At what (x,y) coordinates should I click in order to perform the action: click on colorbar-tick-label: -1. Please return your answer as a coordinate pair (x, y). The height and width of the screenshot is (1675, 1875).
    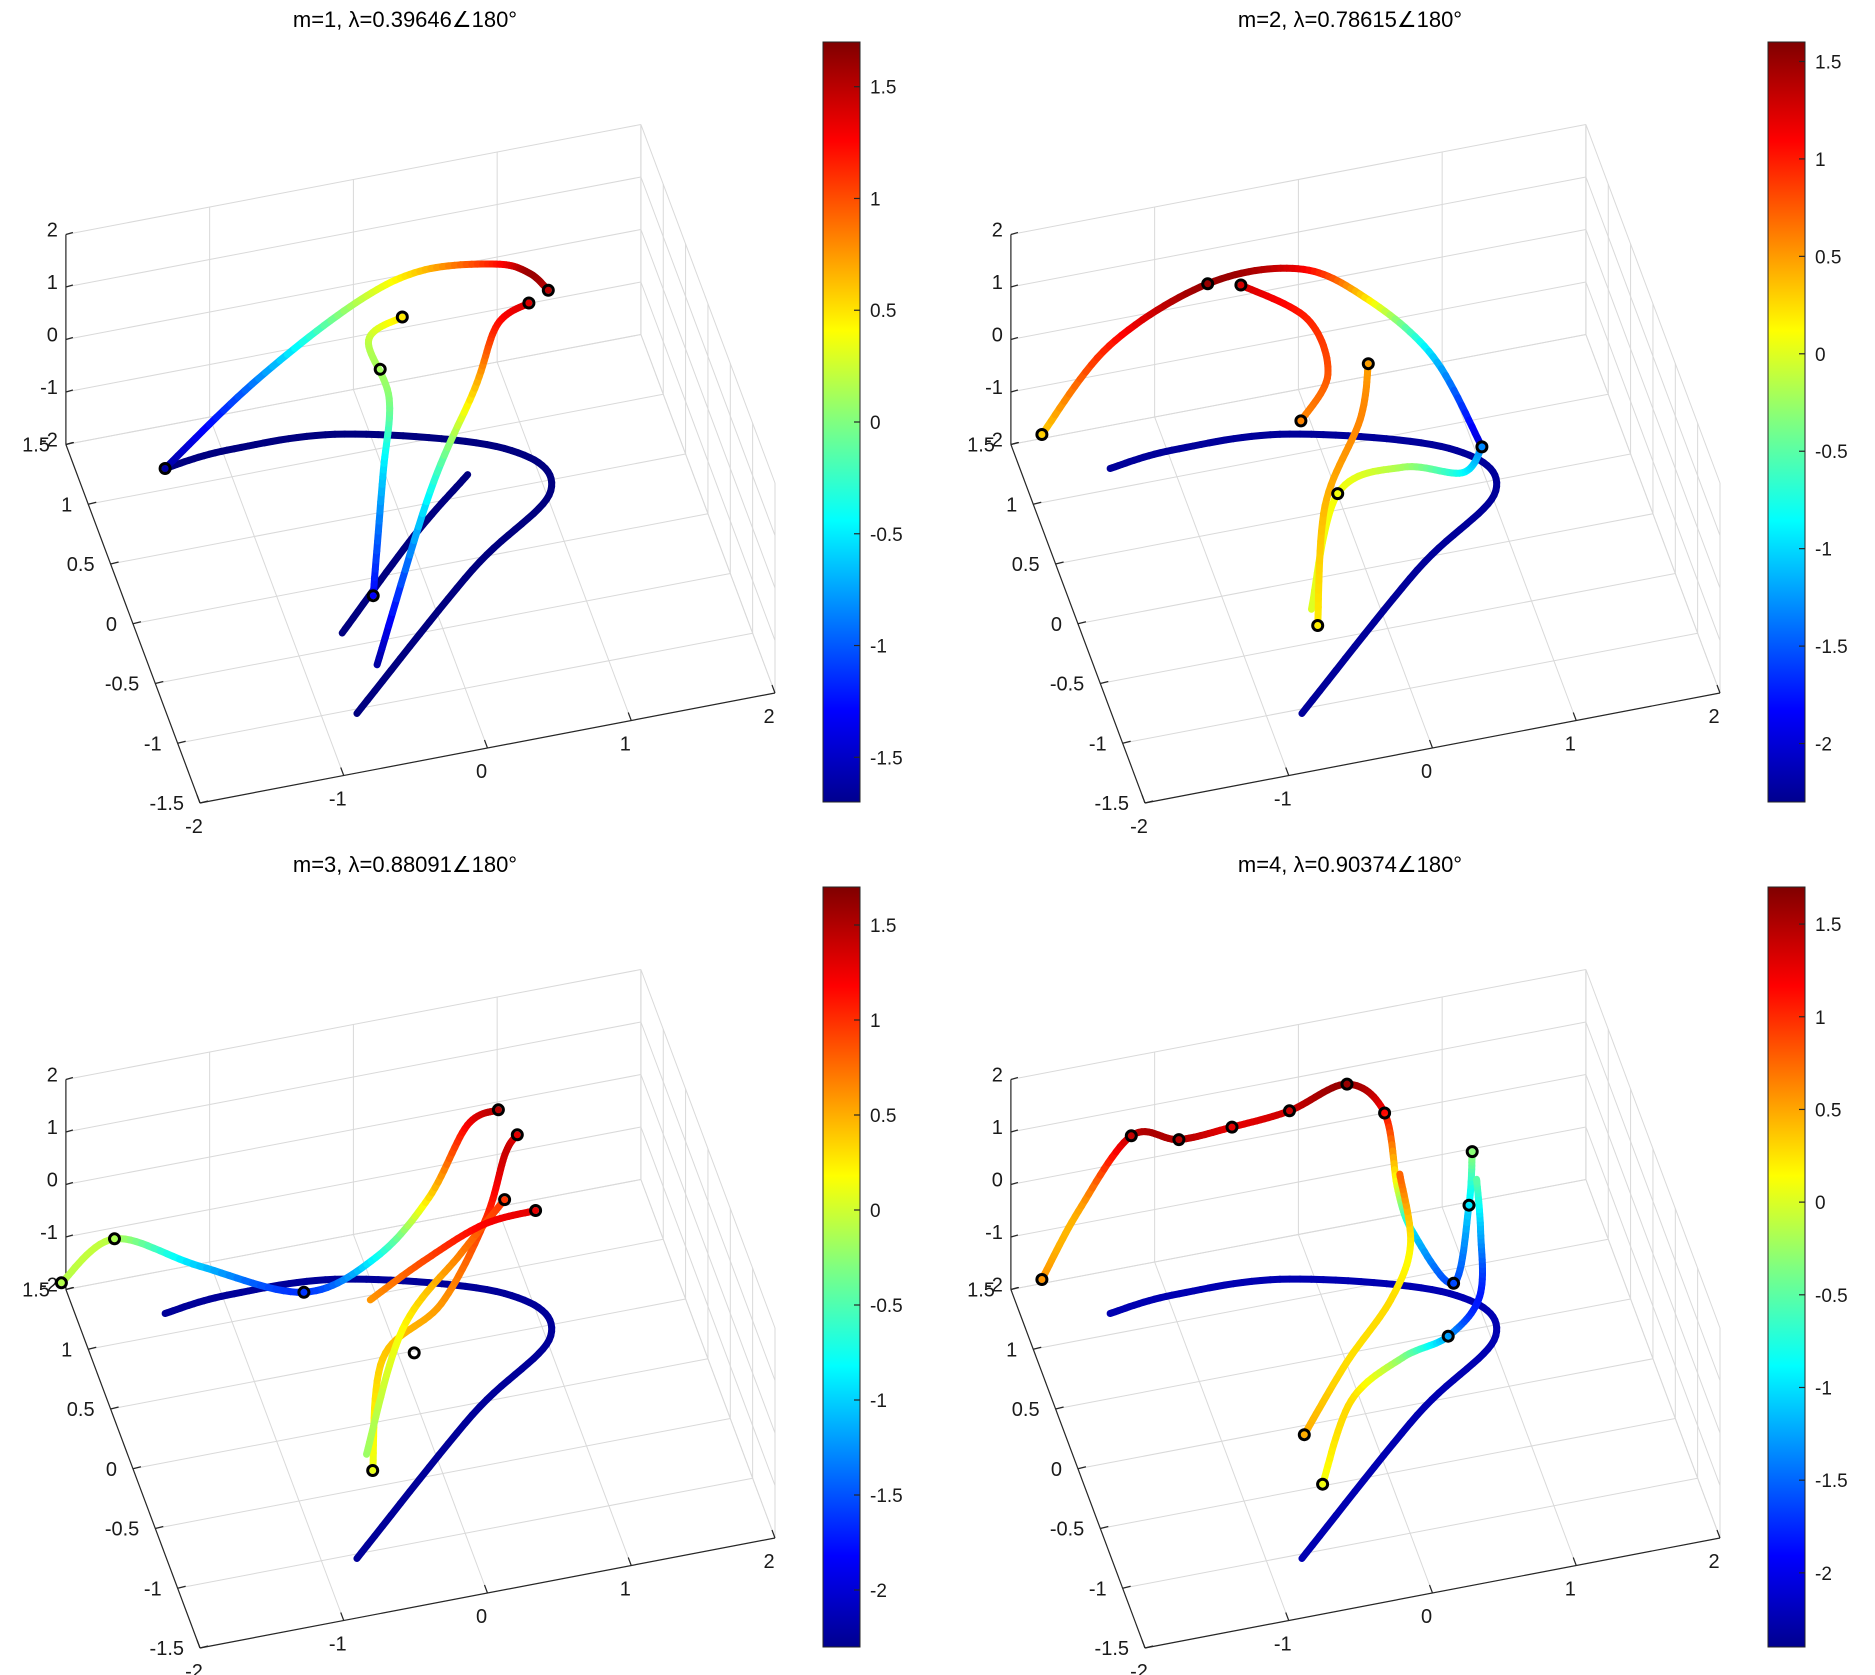
    Looking at the image, I should click on (1823, 550).